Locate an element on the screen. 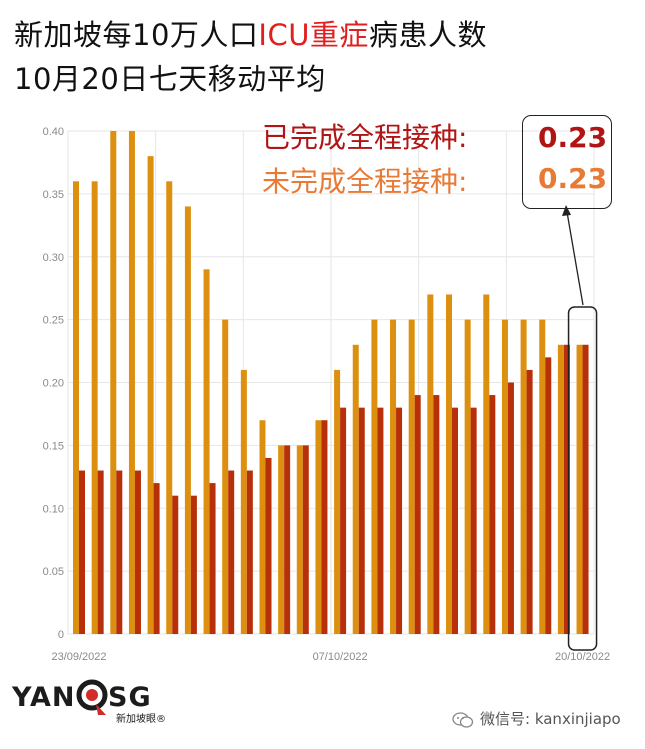 This screenshot has width=645, height=749. logo-text-right: SG is located at coordinates (130, 697).